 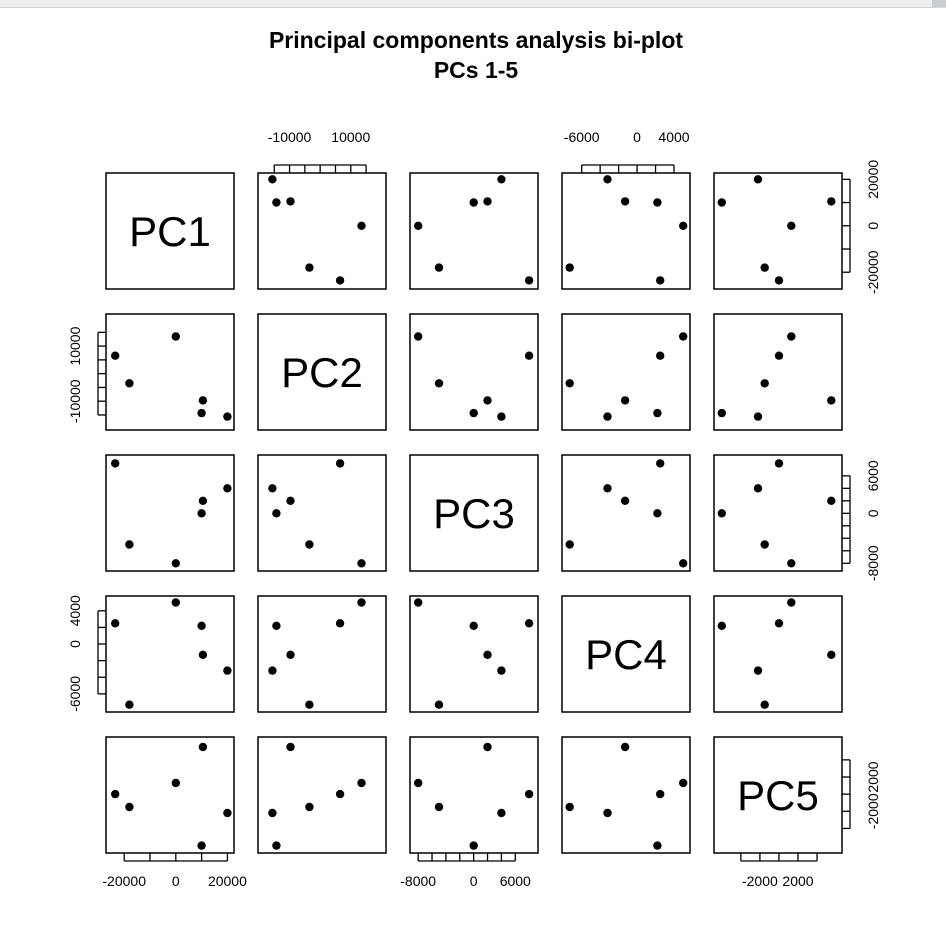 What do you see at coordinates (170, 795) in the screenshot?
I see `panel-pc5-pc1` at bounding box center [170, 795].